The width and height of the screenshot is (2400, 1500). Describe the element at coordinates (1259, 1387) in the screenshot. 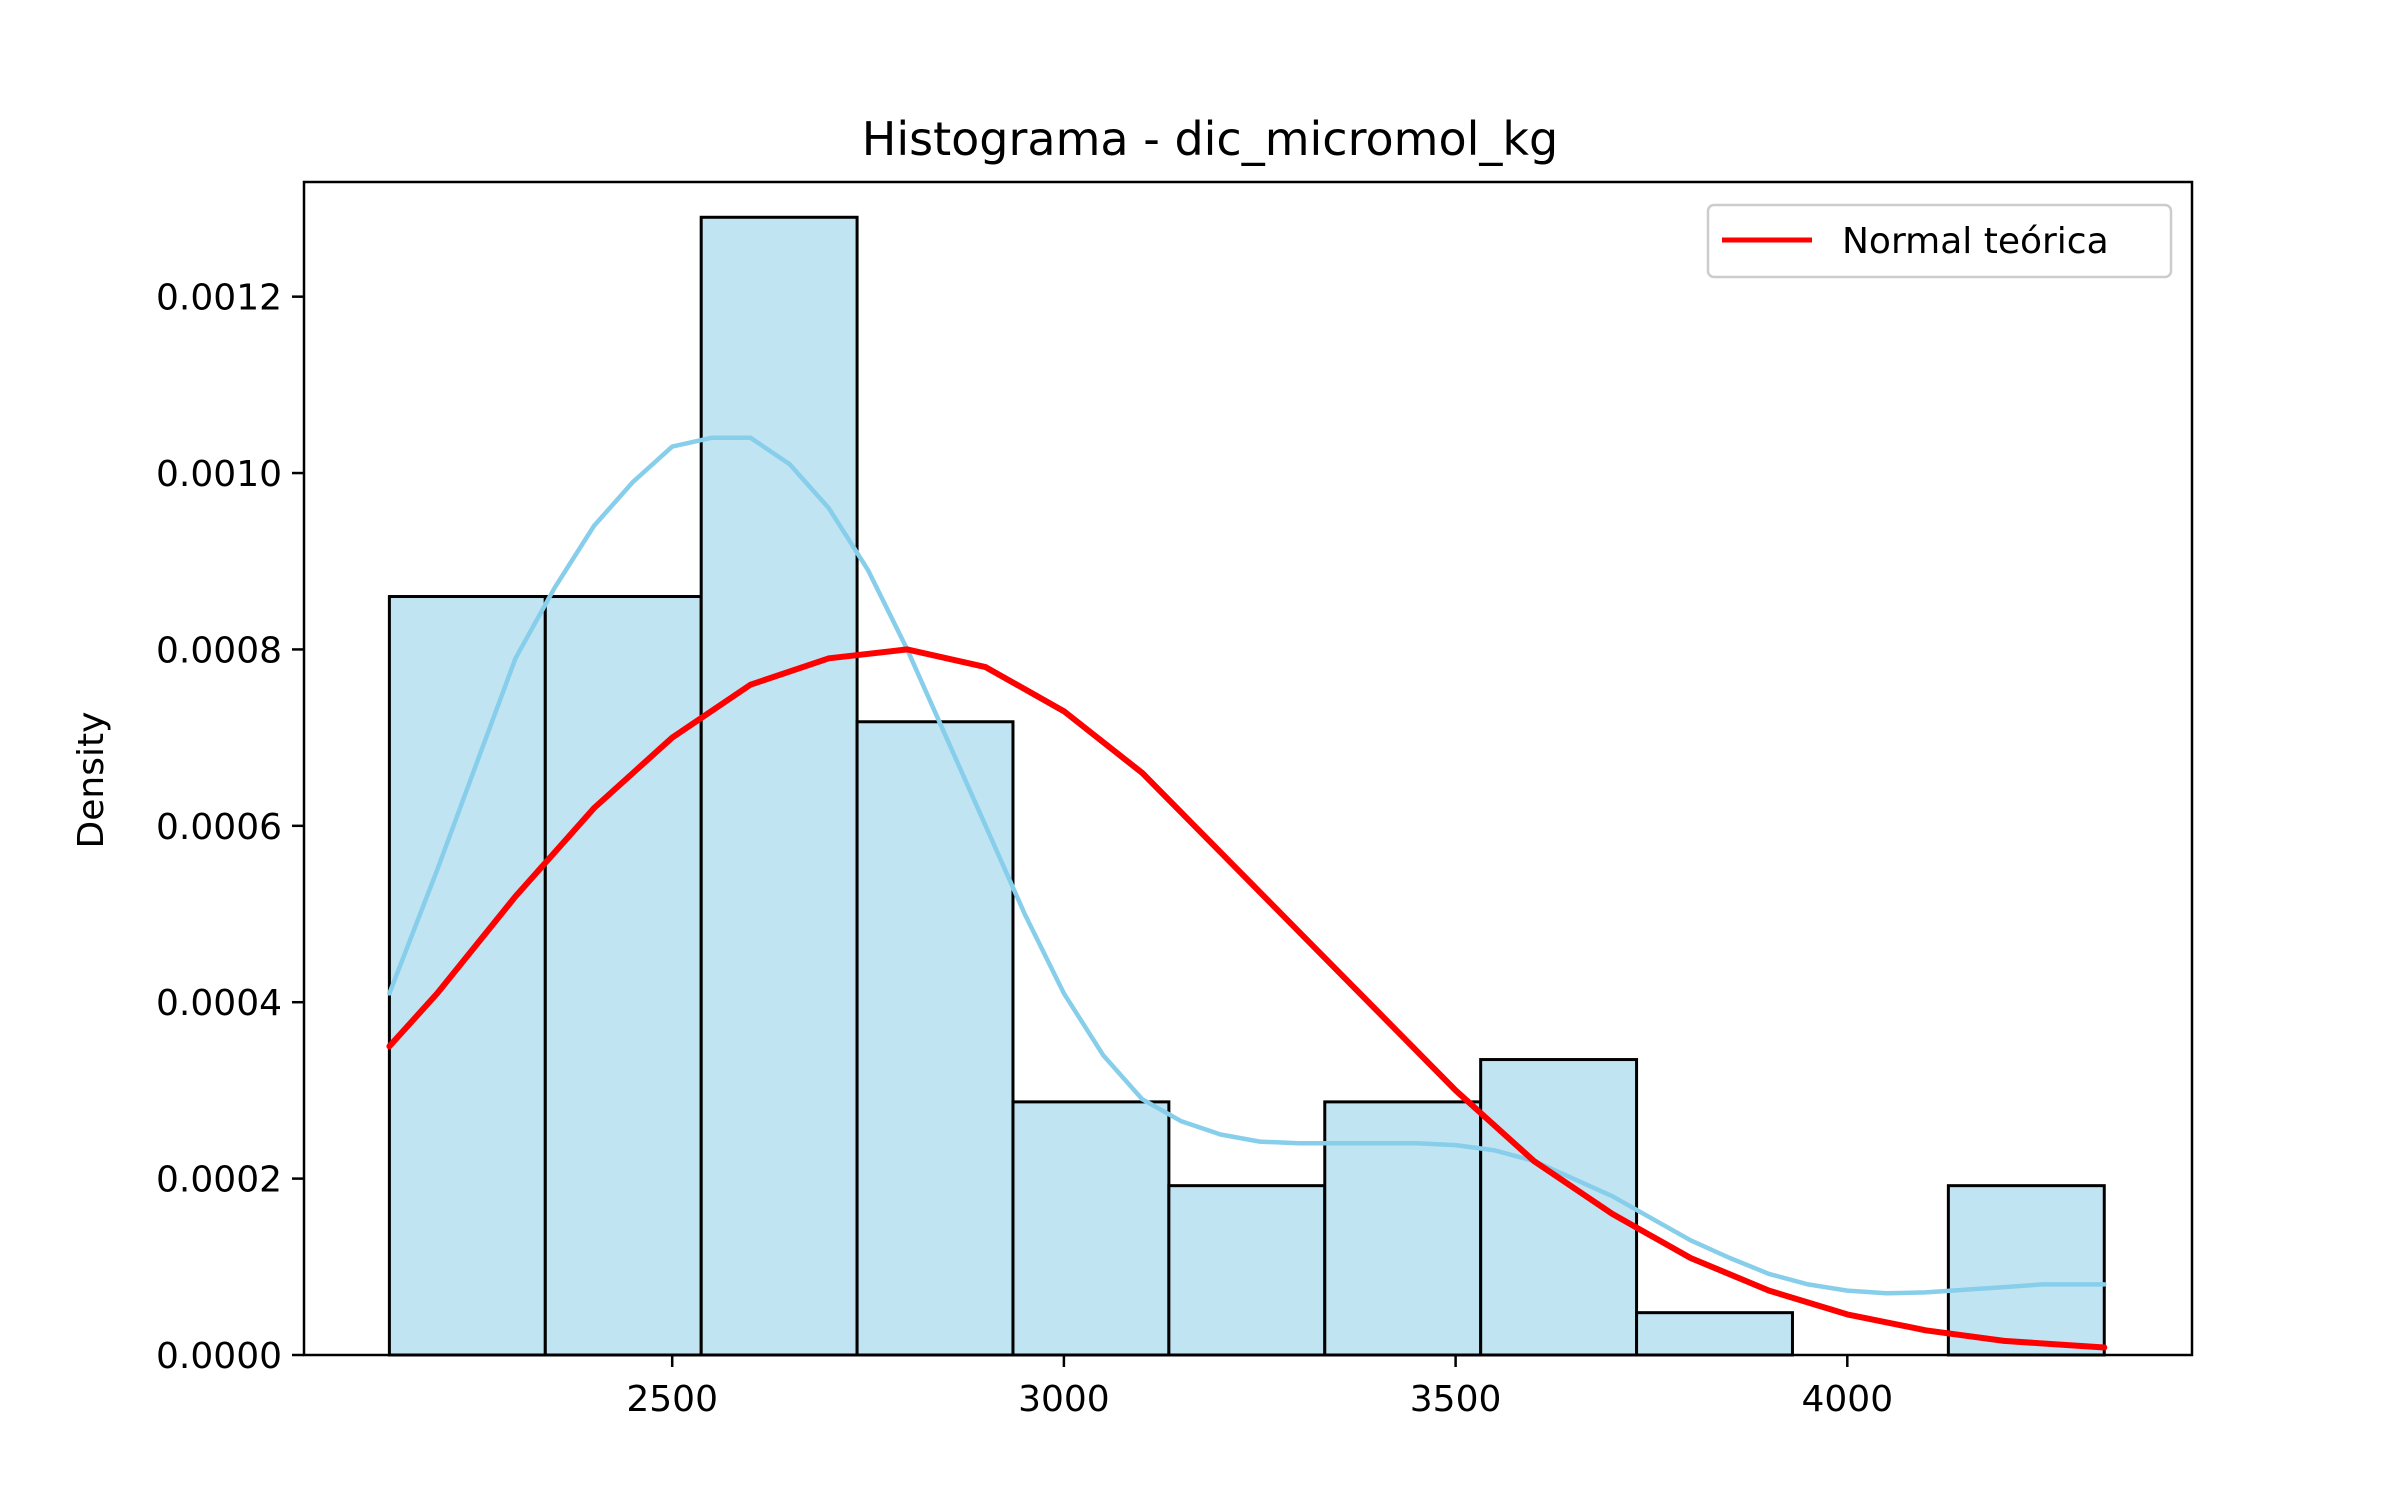

I see `x-axis-ticks: 2500 3000 3500 4000` at that location.